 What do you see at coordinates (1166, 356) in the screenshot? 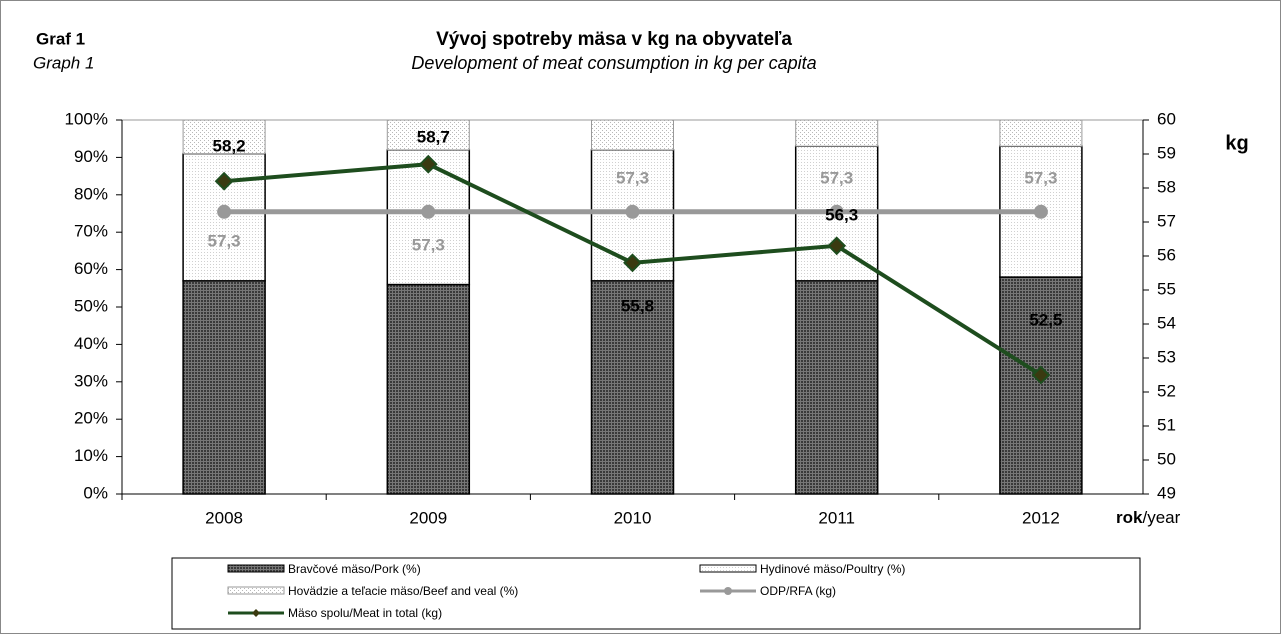
I see `y2-tick-label: 53` at bounding box center [1166, 356].